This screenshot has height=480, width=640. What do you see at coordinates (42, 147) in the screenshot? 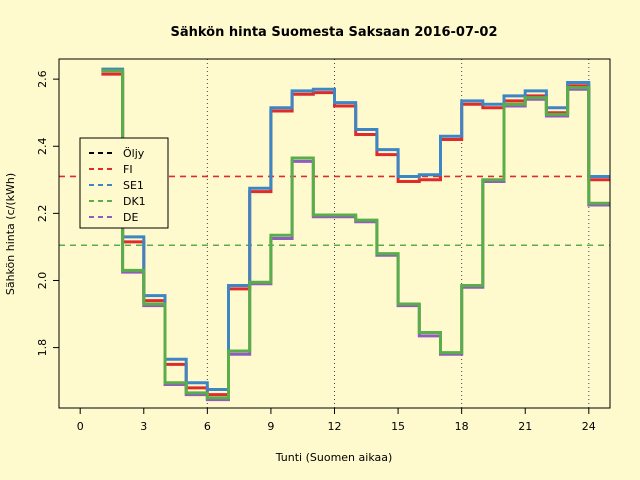
I see `y-tick-label: 2.4` at bounding box center [42, 147].